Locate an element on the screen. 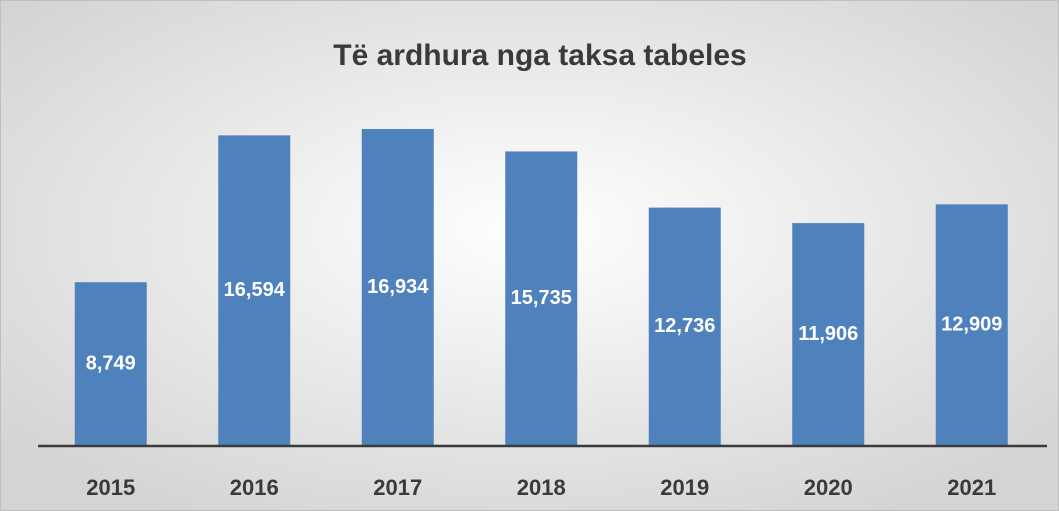  x-tick-label: 2021 is located at coordinates (971, 487).